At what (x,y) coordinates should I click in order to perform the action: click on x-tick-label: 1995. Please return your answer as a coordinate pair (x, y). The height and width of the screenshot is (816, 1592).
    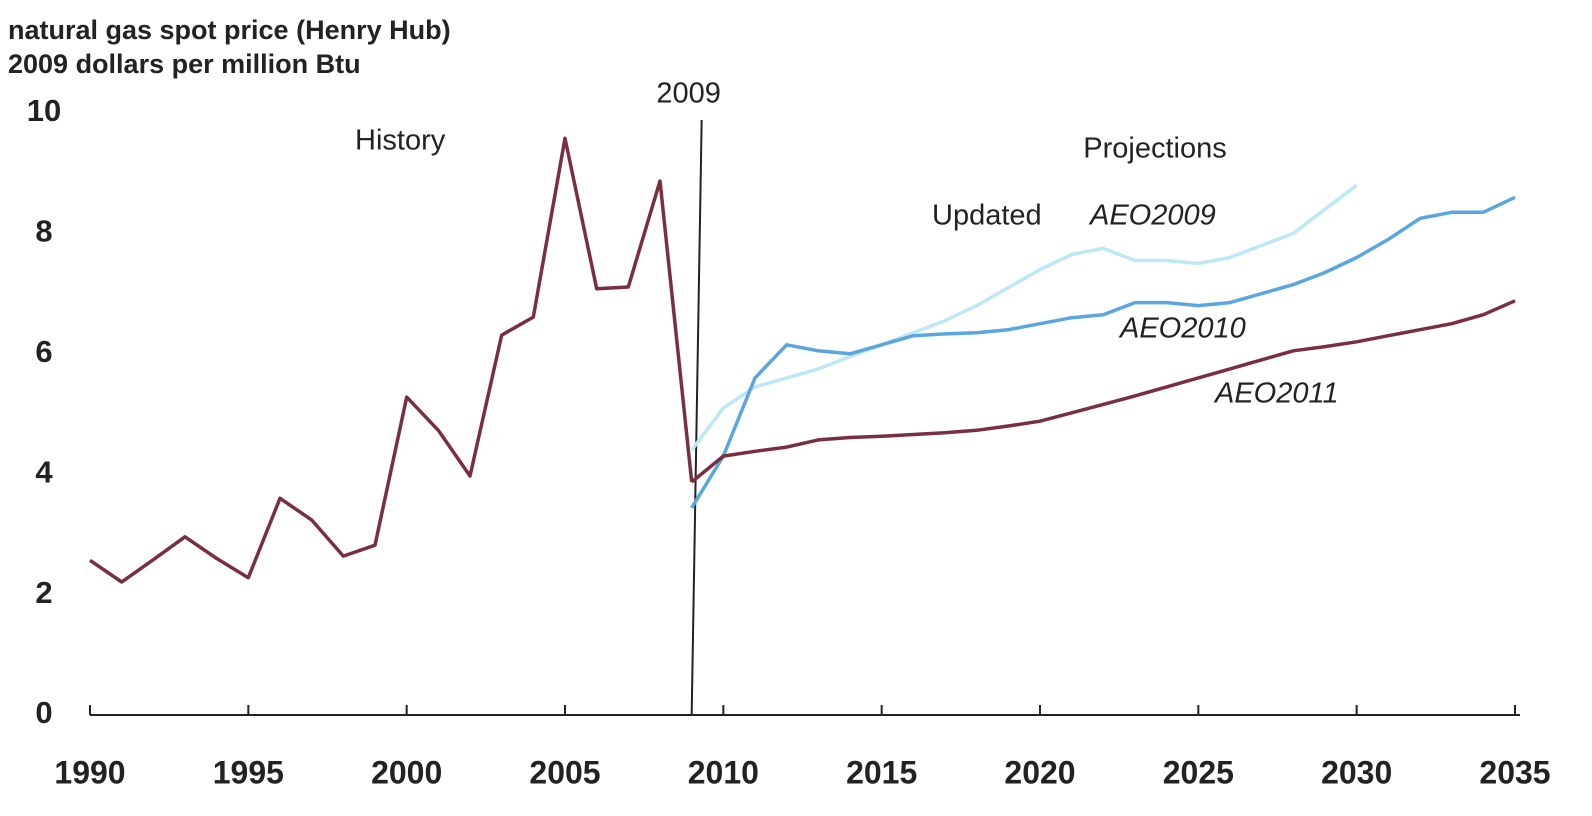
    Looking at the image, I should click on (248, 772).